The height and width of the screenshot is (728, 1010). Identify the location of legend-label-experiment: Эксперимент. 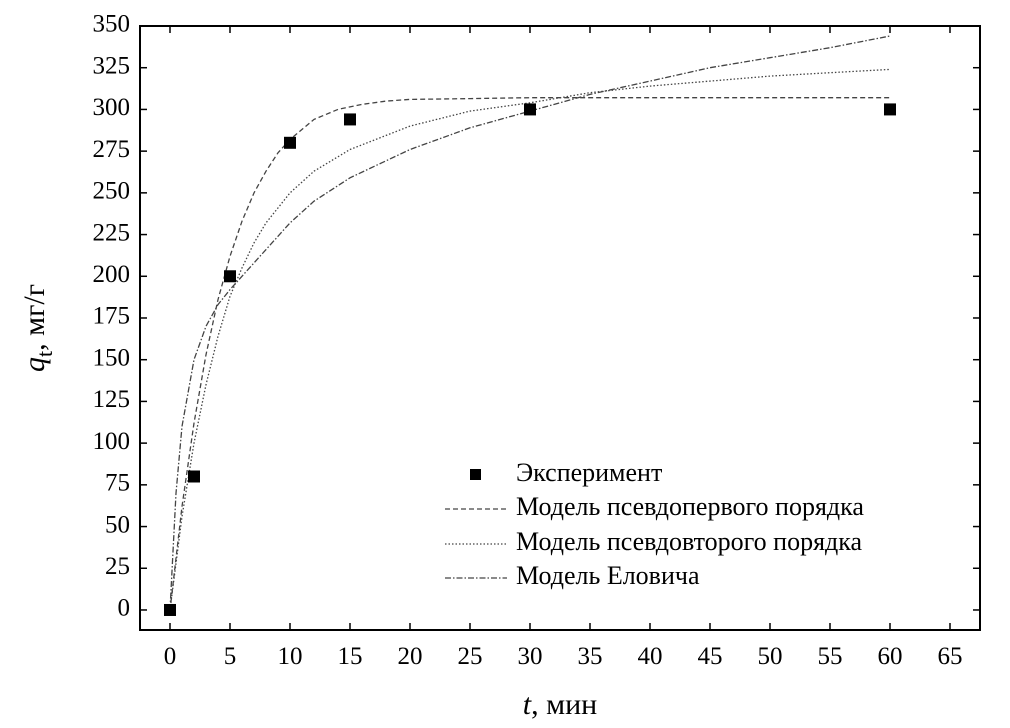
(589, 472).